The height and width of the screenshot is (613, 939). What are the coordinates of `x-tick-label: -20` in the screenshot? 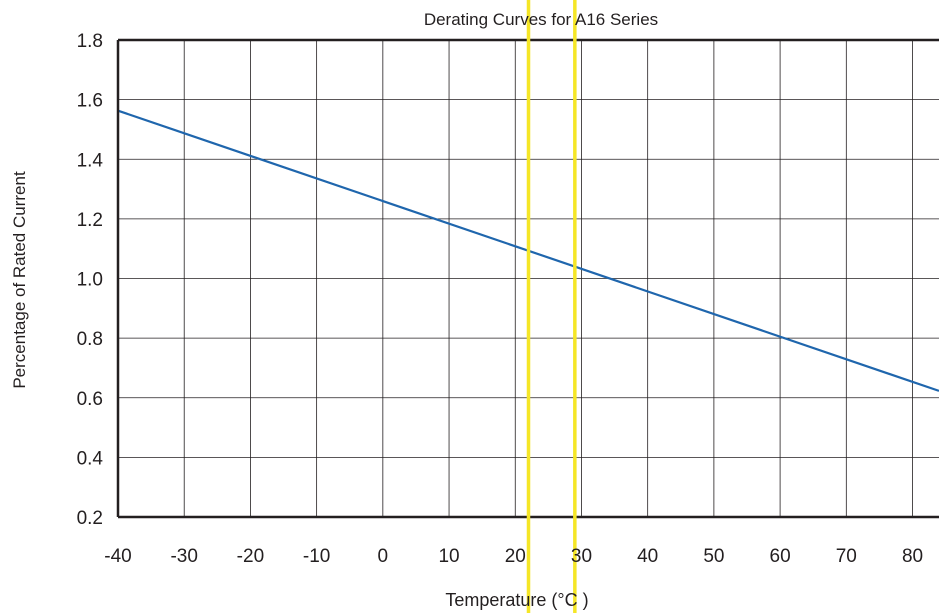 It's located at (250, 556).